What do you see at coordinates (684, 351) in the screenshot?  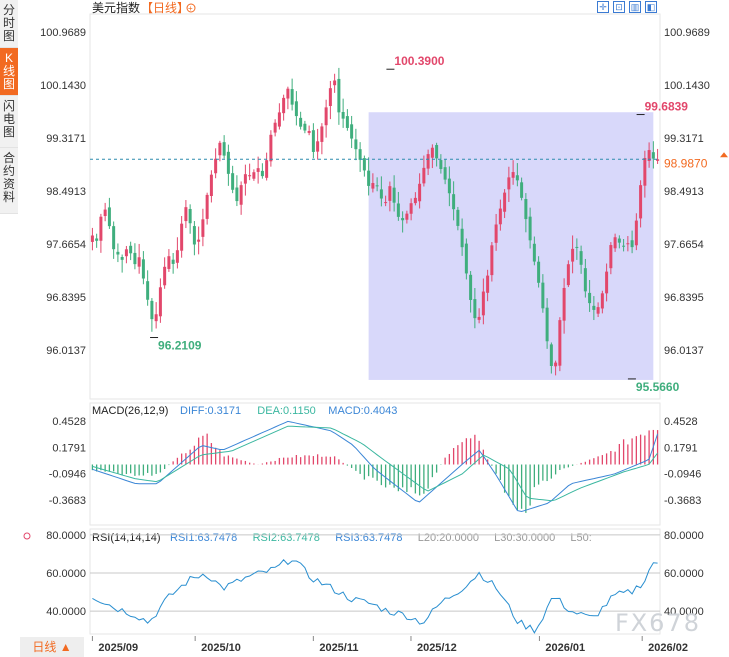 I see `y-tick-right: 96.0137` at bounding box center [684, 351].